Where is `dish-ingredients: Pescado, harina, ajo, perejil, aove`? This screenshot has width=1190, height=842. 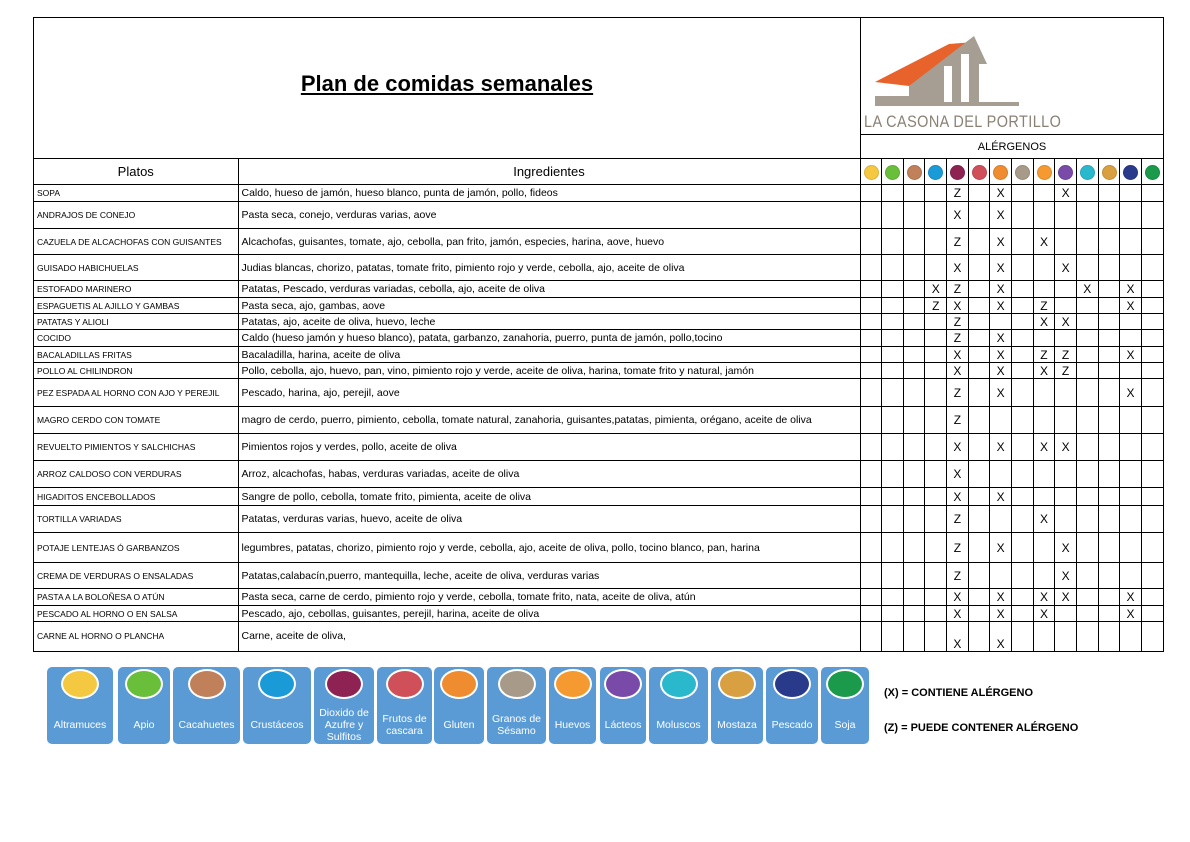
dish-ingredients: Pescado, harina, ajo, perejil, aove is located at coordinates (549, 392).